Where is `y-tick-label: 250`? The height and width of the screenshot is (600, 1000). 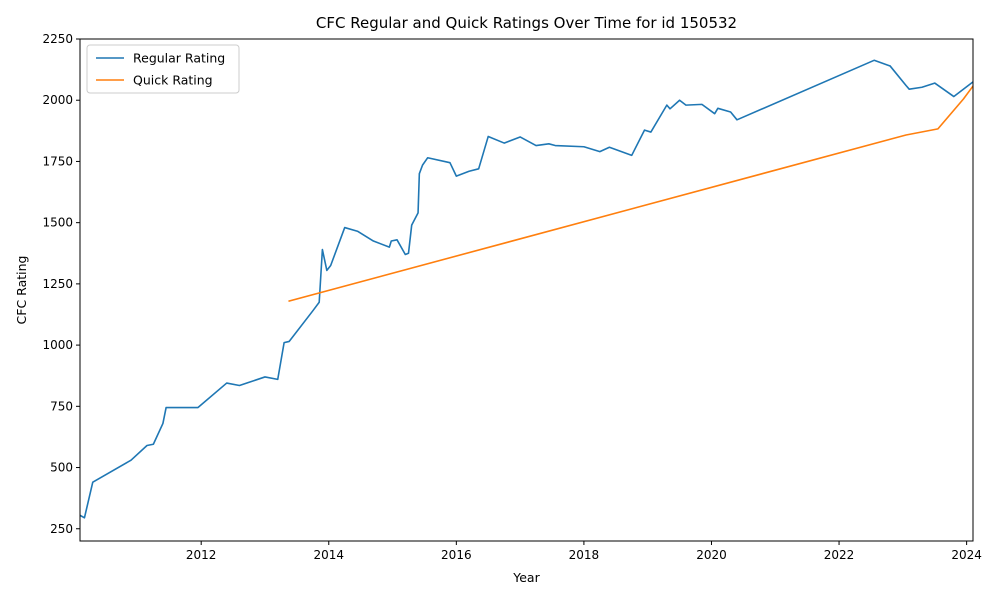
y-tick-label: 250 is located at coordinates (61, 529).